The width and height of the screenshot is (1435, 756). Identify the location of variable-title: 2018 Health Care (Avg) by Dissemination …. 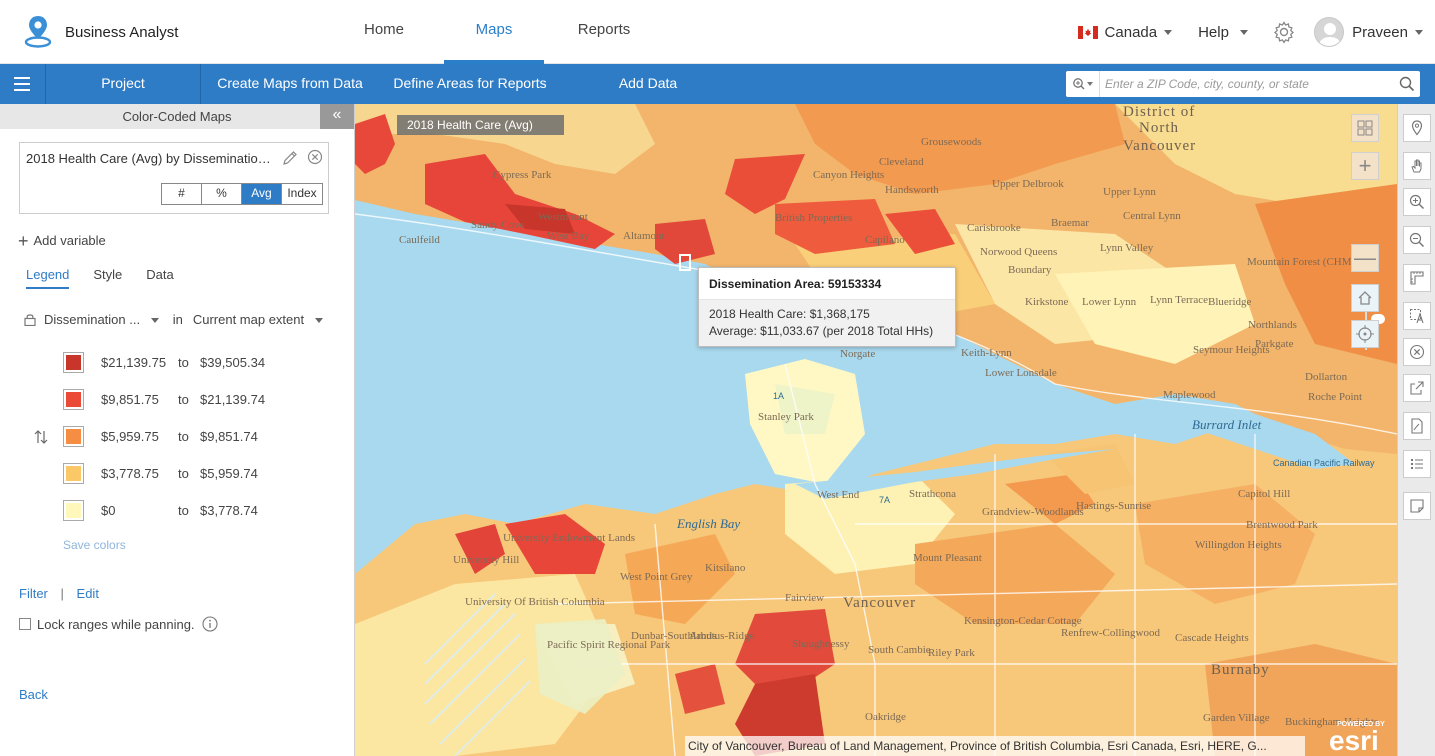
(150, 158).